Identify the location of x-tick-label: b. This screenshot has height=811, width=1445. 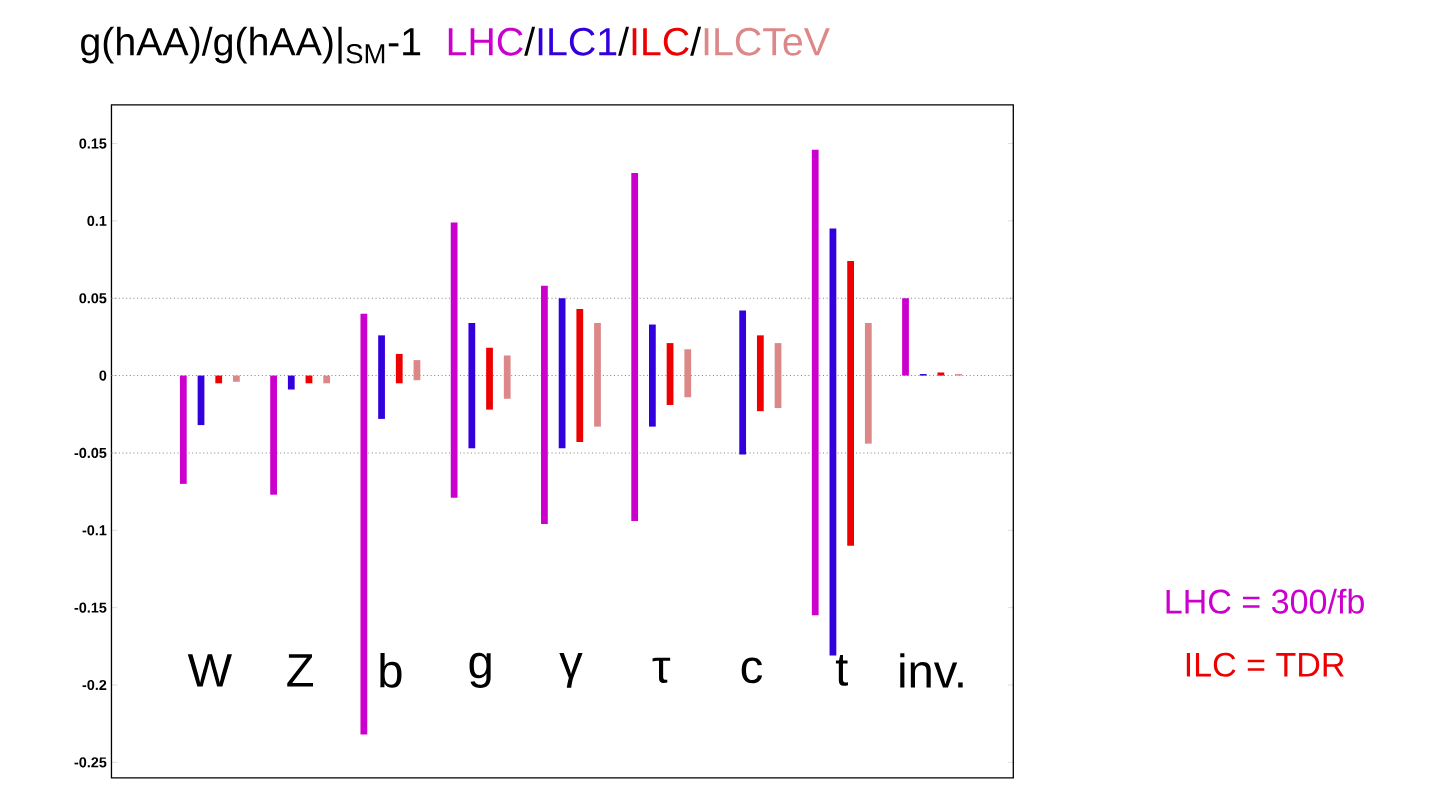
(391, 670).